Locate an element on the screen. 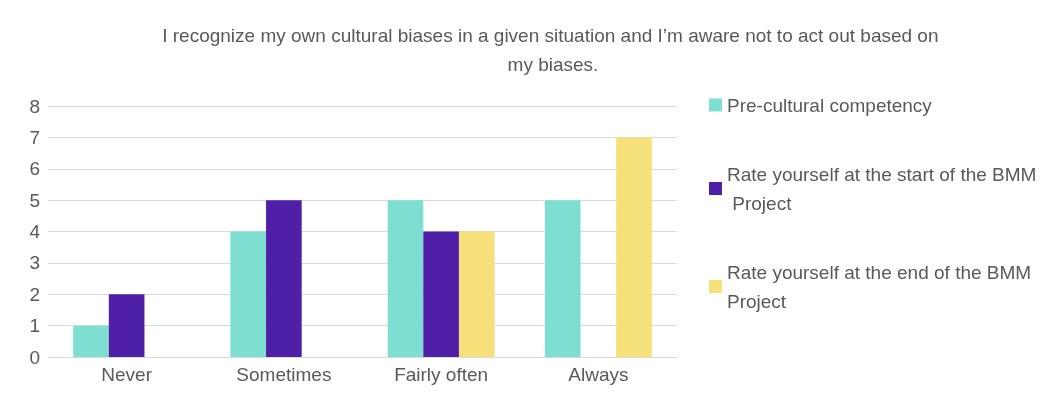  y-tick-label: 6 is located at coordinates (34, 169).